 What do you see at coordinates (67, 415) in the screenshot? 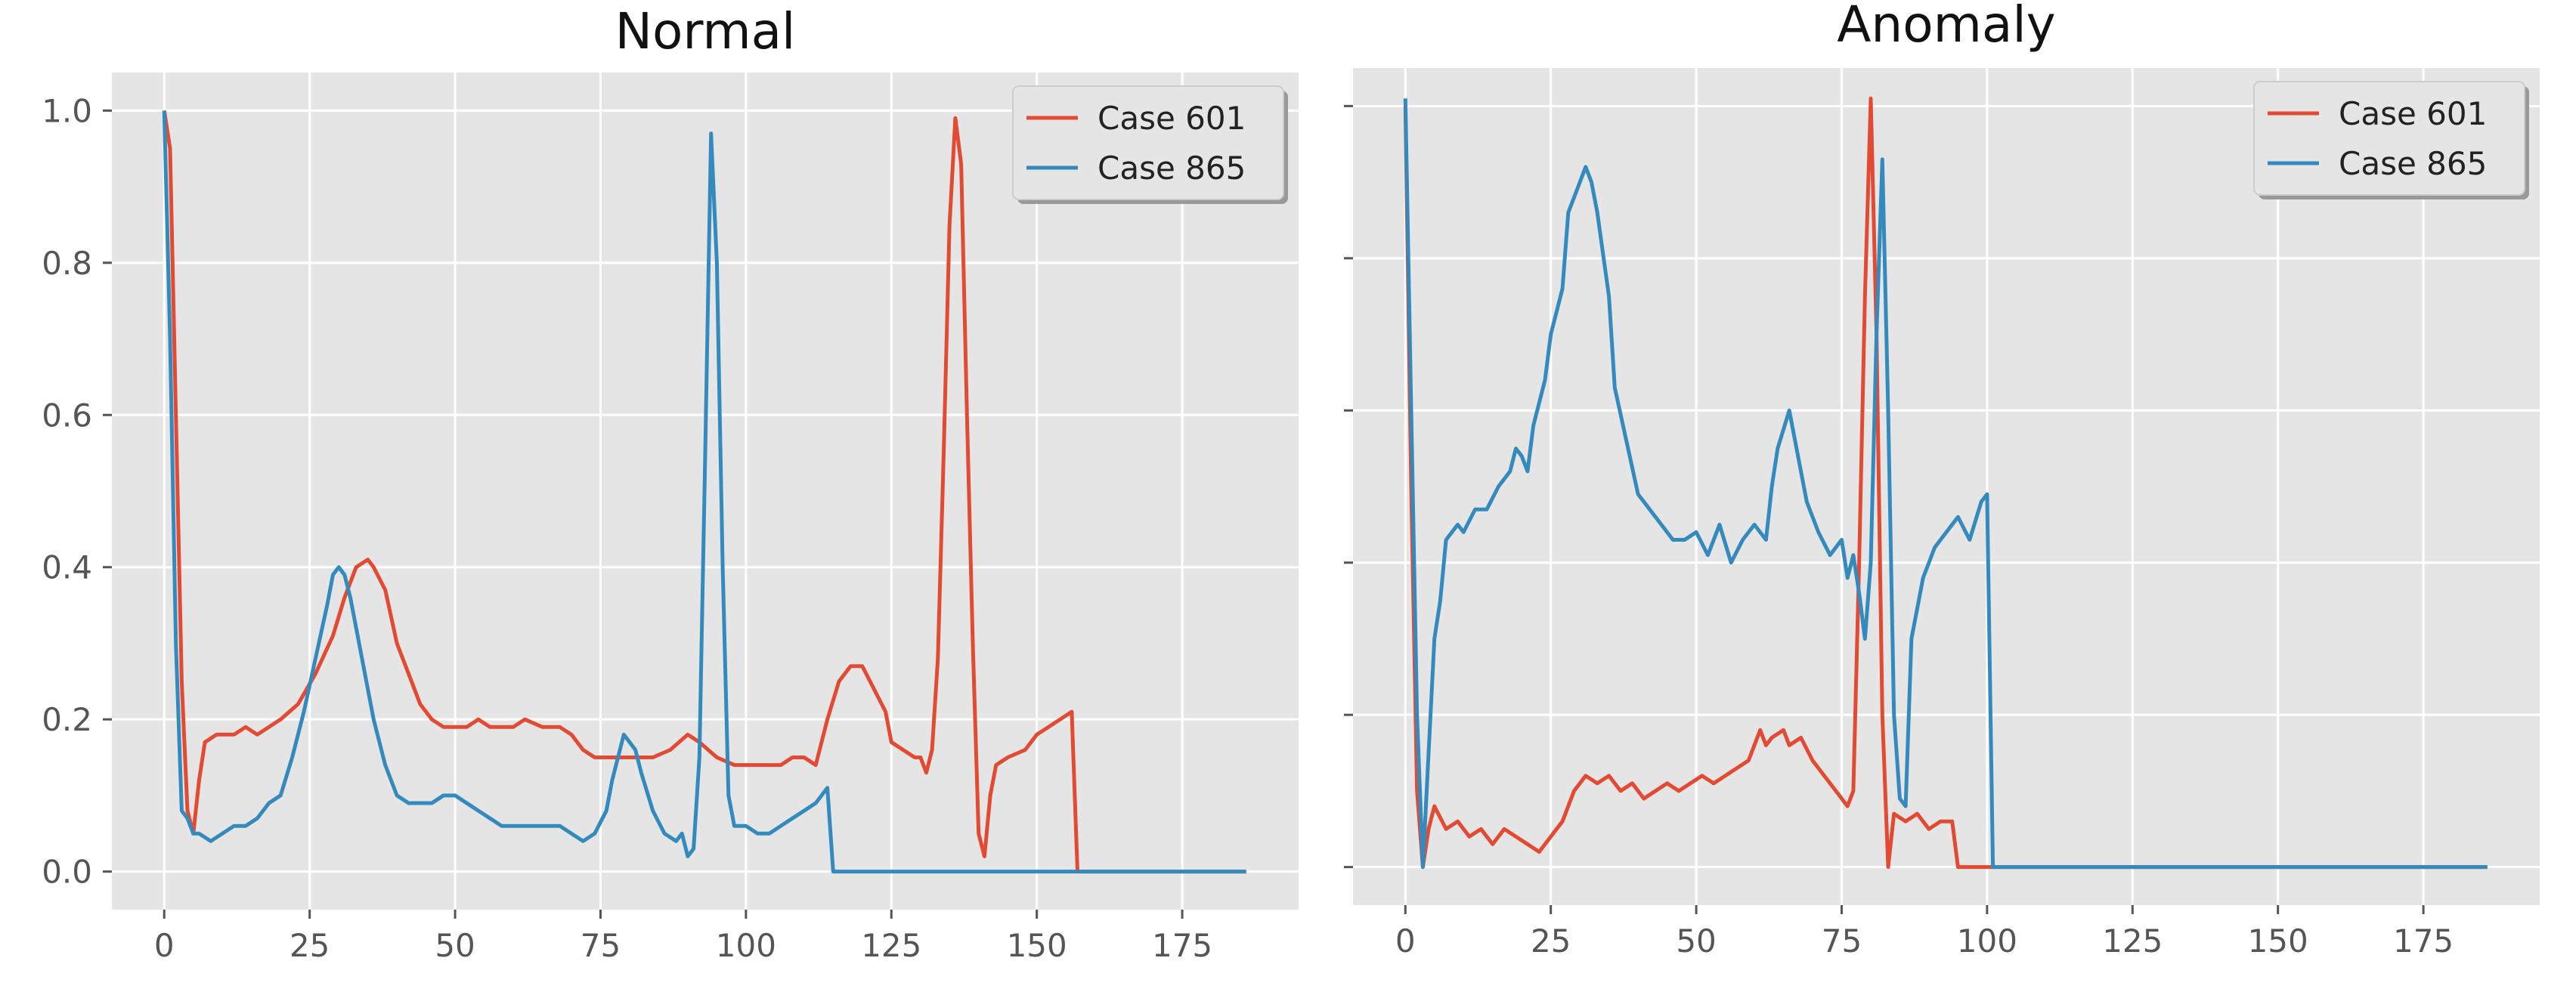
I see `y-tick-label: 0.6` at bounding box center [67, 415].